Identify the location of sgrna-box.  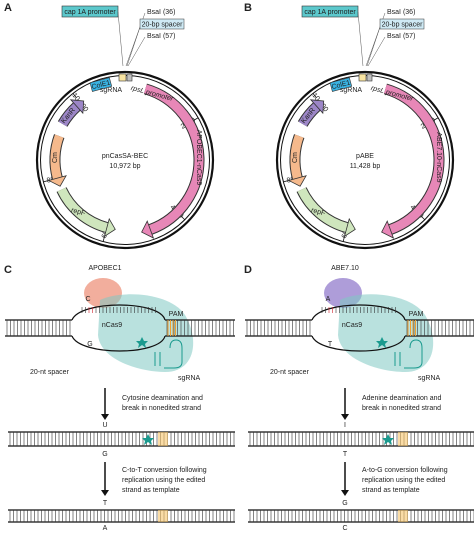
(129, 77).